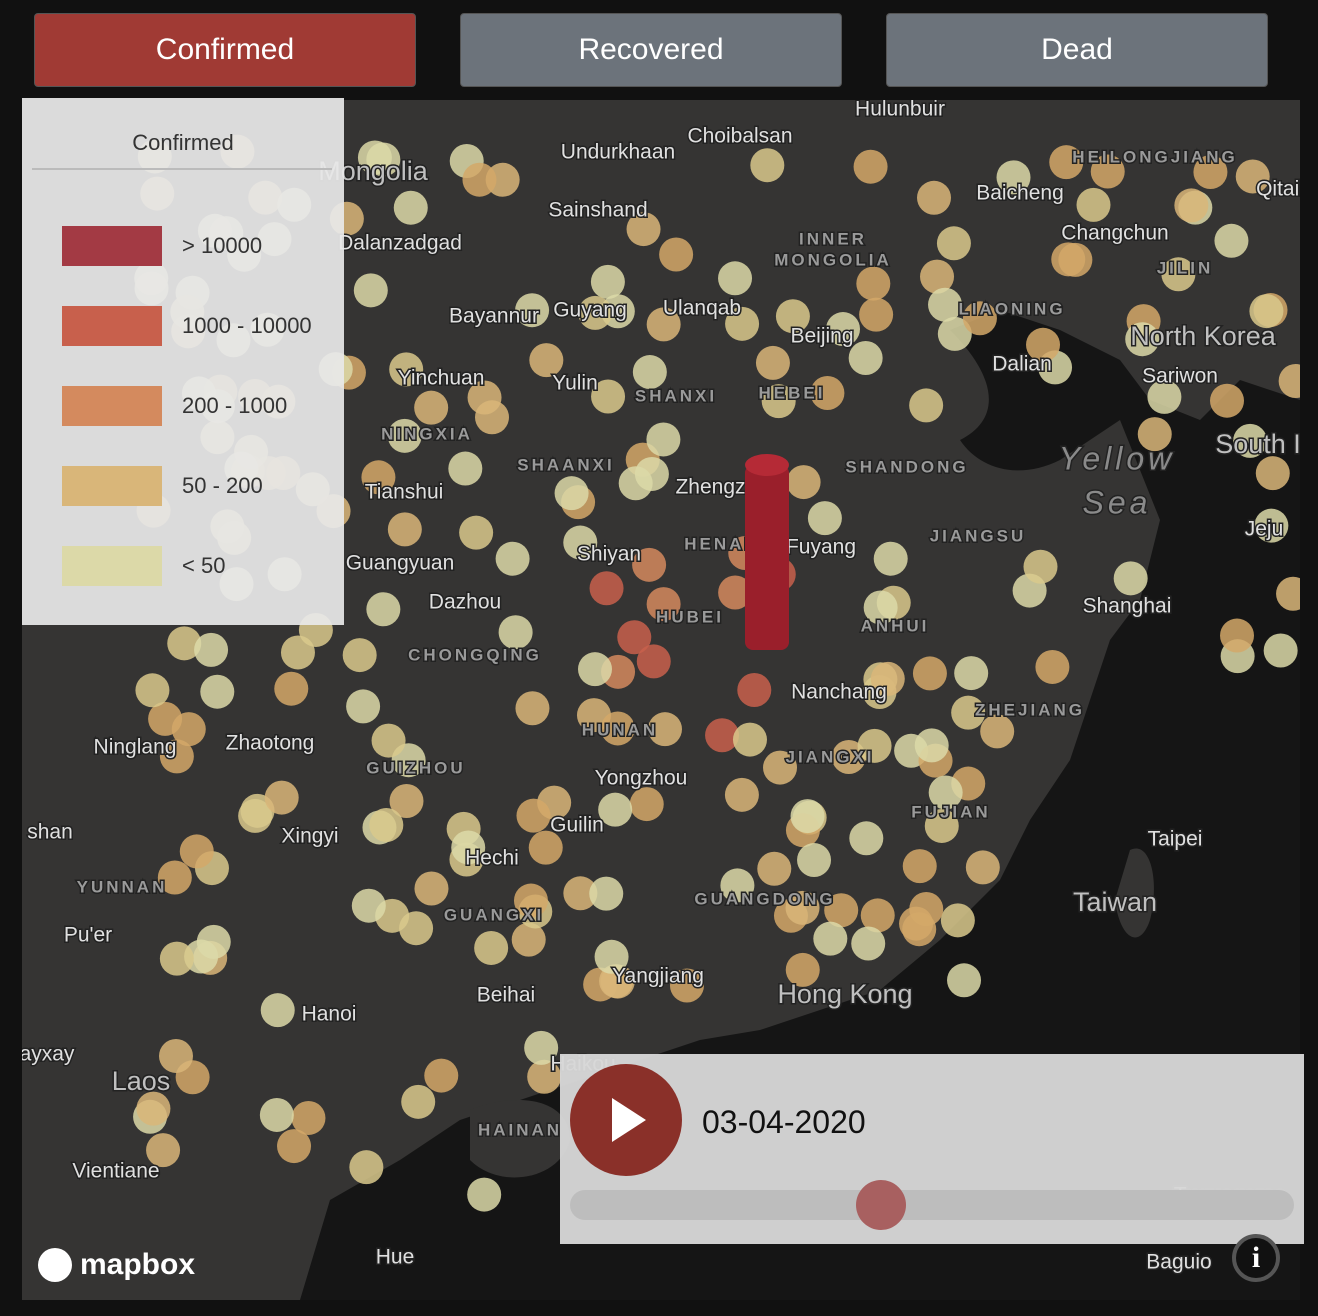 Image resolution: width=1318 pixels, height=1316 pixels. I want to click on map-label: Xingyi, so click(309, 836).